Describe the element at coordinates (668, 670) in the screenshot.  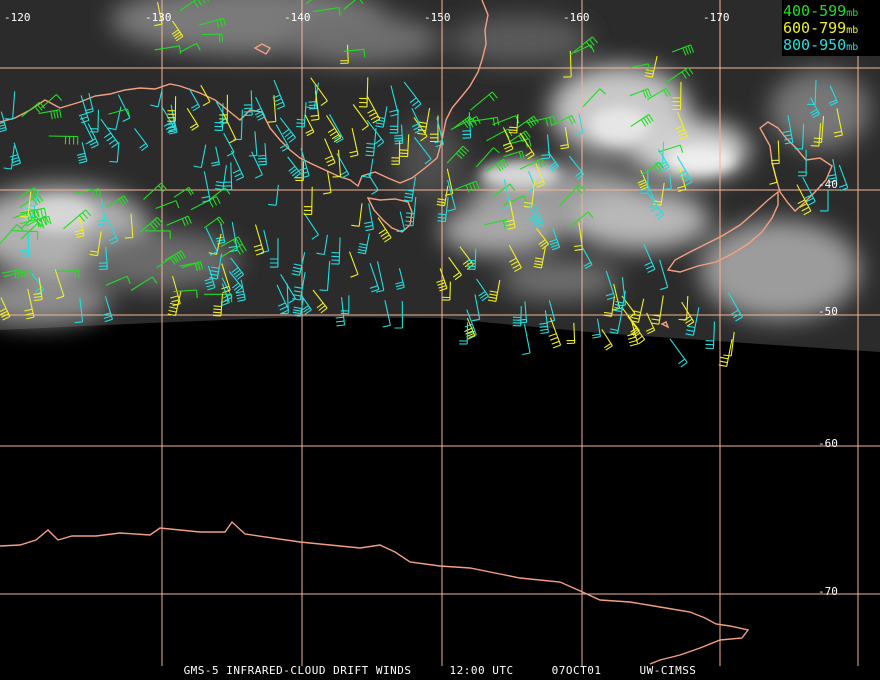
I see `source-label: UW-CIMSS` at that location.